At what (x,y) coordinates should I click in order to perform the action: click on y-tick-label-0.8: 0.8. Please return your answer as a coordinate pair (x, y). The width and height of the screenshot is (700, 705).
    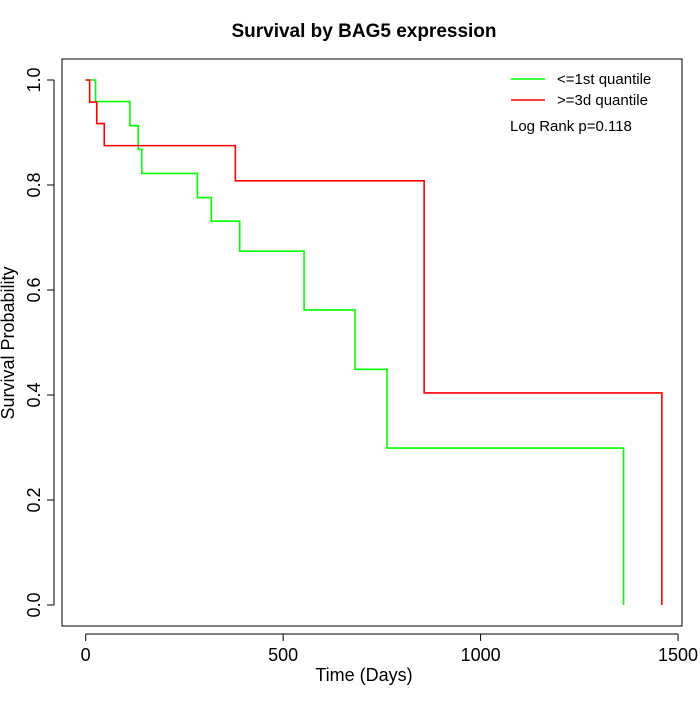
    Looking at the image, I should click on (34, 184).